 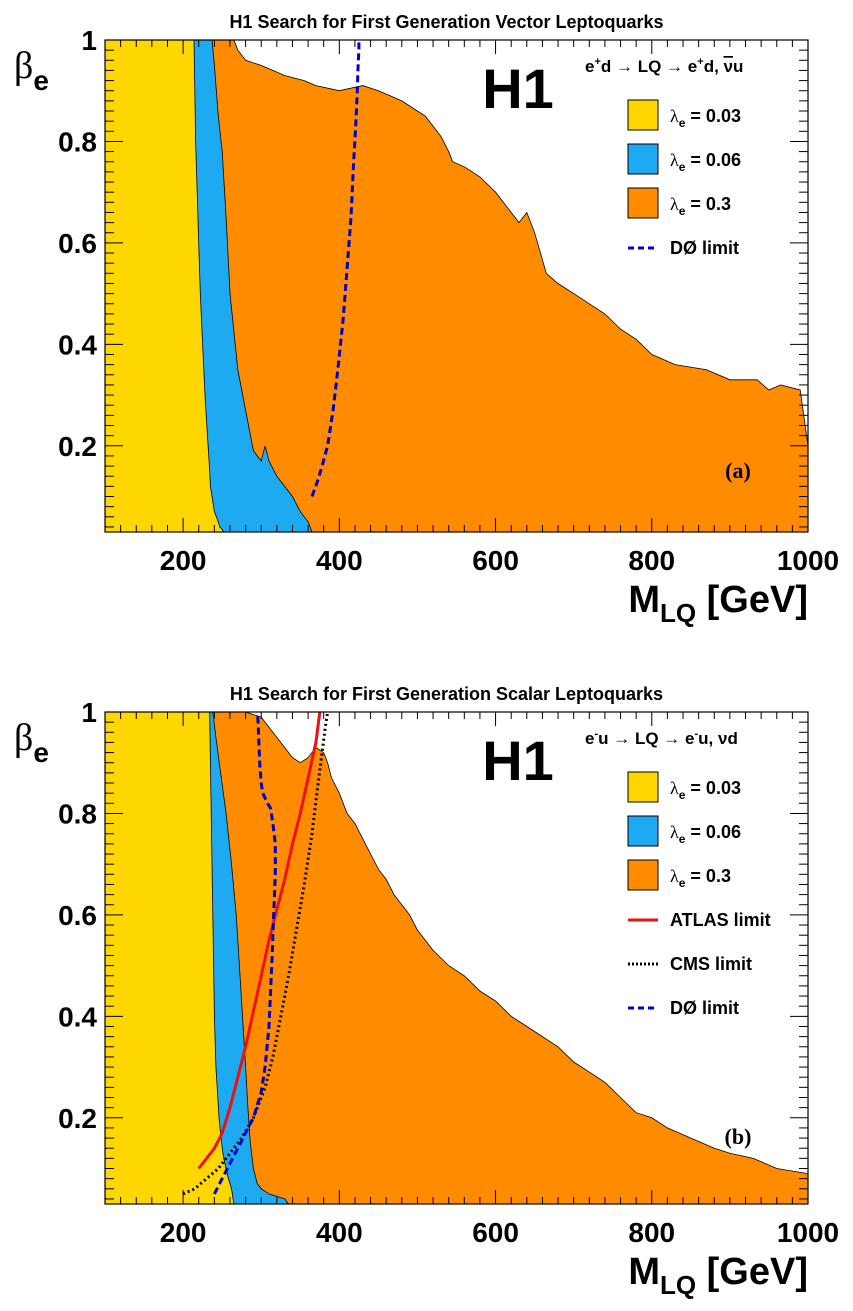 I want to click on legend-text: ATLAS limit, so click(x=720, y=920).